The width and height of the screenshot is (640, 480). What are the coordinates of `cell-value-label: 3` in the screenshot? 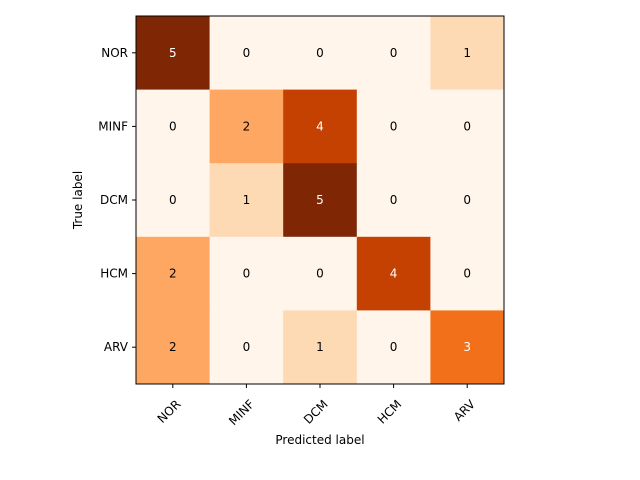 It's located at (467, 347).